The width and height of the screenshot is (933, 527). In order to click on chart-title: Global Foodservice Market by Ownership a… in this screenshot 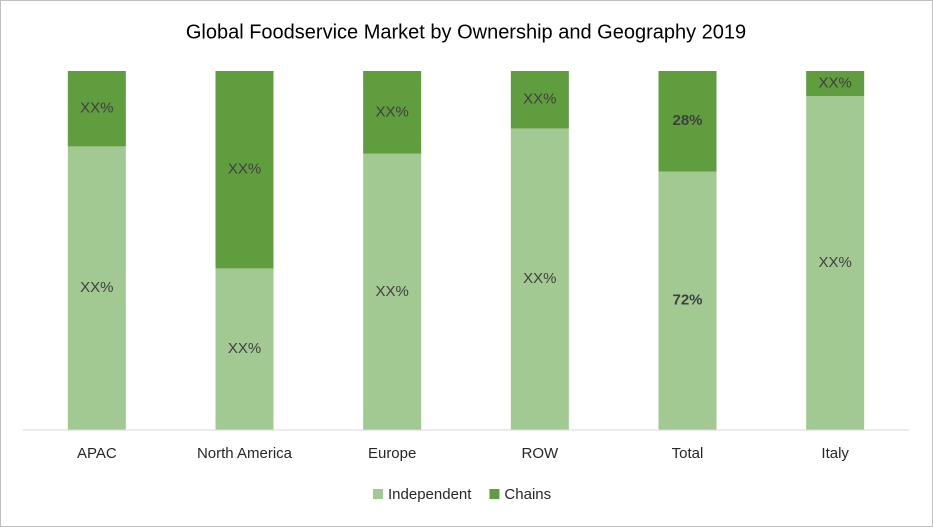, I will do `click(466, 32)`.